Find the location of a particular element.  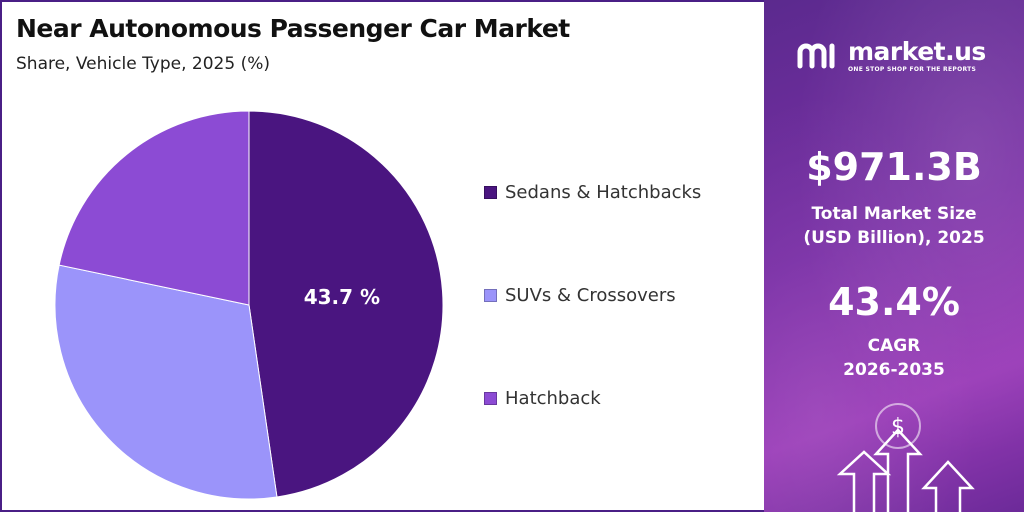

pie-slice-hatchback is located at coordinates (154, 208).